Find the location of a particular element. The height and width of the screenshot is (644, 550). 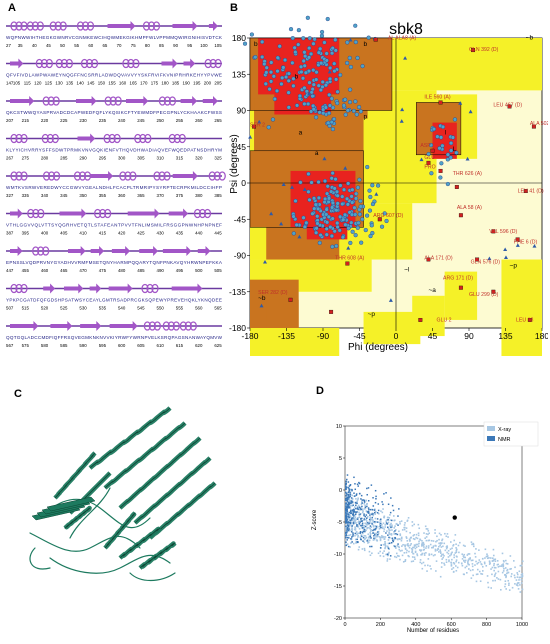

residue-number: 85 is located at coordinates (161, 45).